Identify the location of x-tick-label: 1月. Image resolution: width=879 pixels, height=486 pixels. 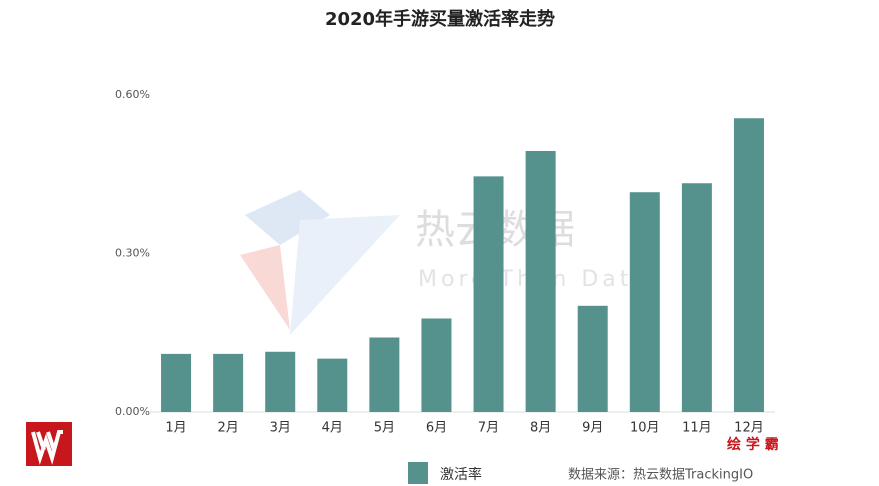
(175, 428).